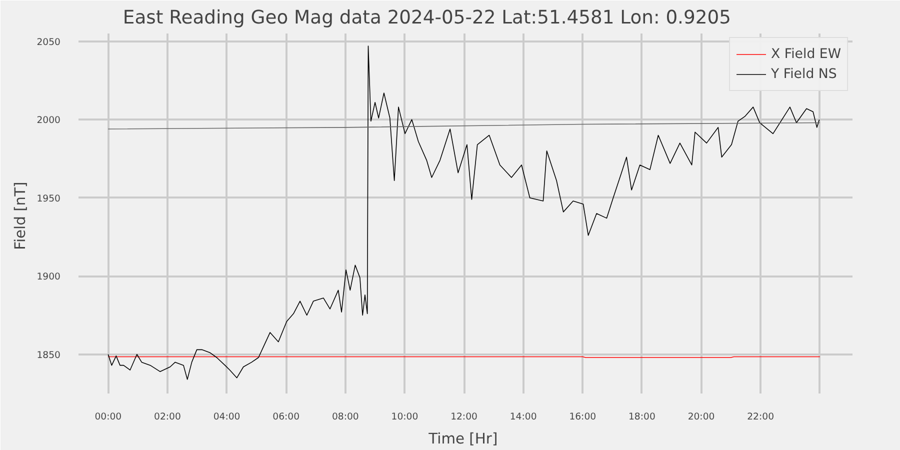 This screenshot has width=900, height=450. What do you see at coordinates (806, 54) in the screenshot?
I see `legend-label: X Field EW` at bounding box center [806, 54].